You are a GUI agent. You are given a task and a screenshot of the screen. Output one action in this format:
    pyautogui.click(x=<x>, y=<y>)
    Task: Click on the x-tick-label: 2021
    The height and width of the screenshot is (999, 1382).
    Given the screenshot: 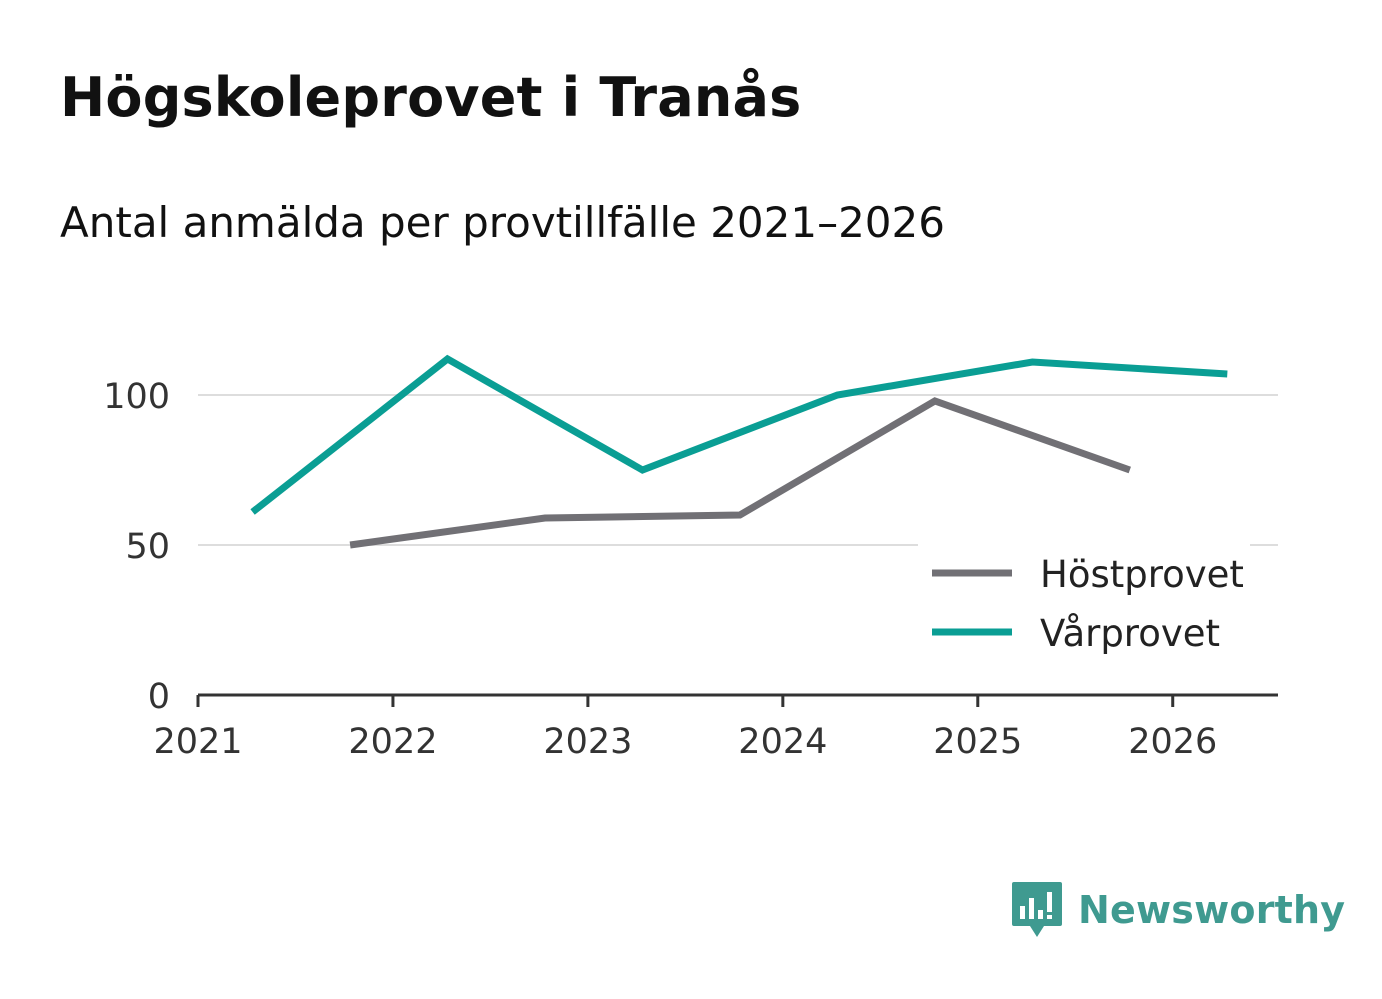 What is the action you would take?
    pyautogui.click(x=197, y=742)
    